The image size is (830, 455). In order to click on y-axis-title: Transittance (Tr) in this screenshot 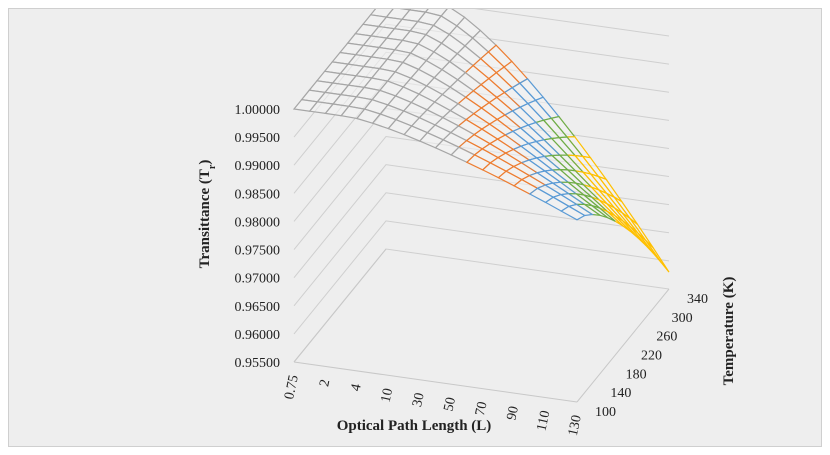, I will do `click(207, 214)`.